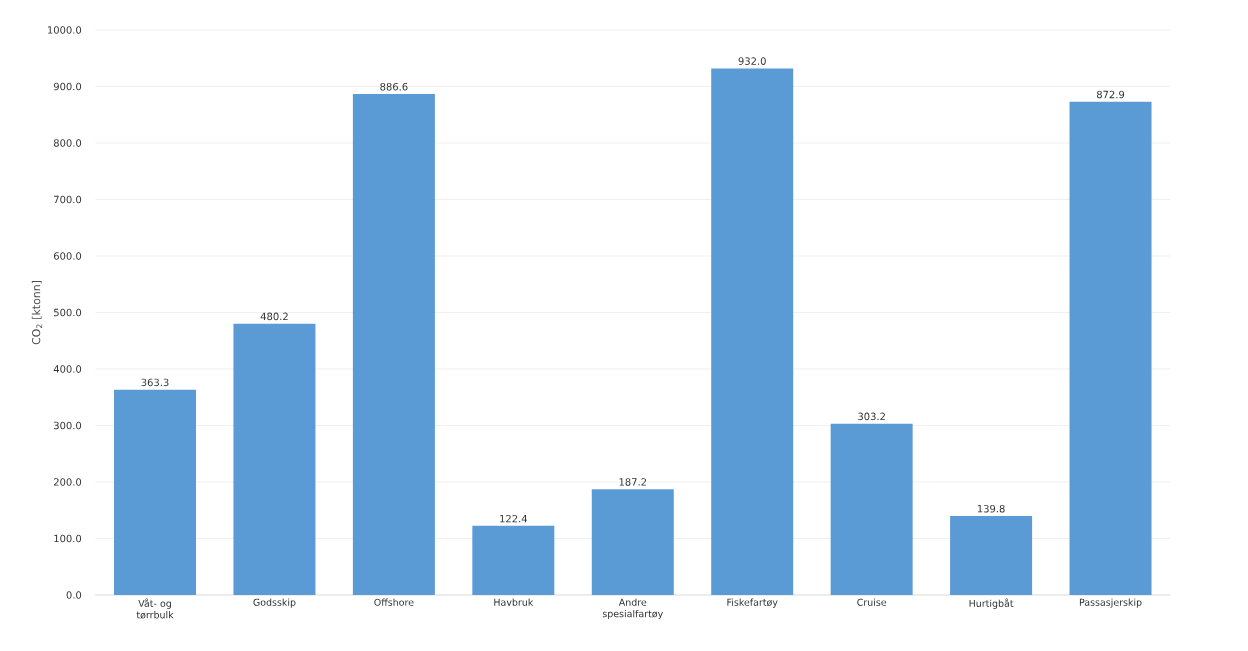 This screenshot has height=651, width=1248. Describe the element at coordinates (394, 602) in the screenshot. I see `x-tick-label: Offshore` at that location.